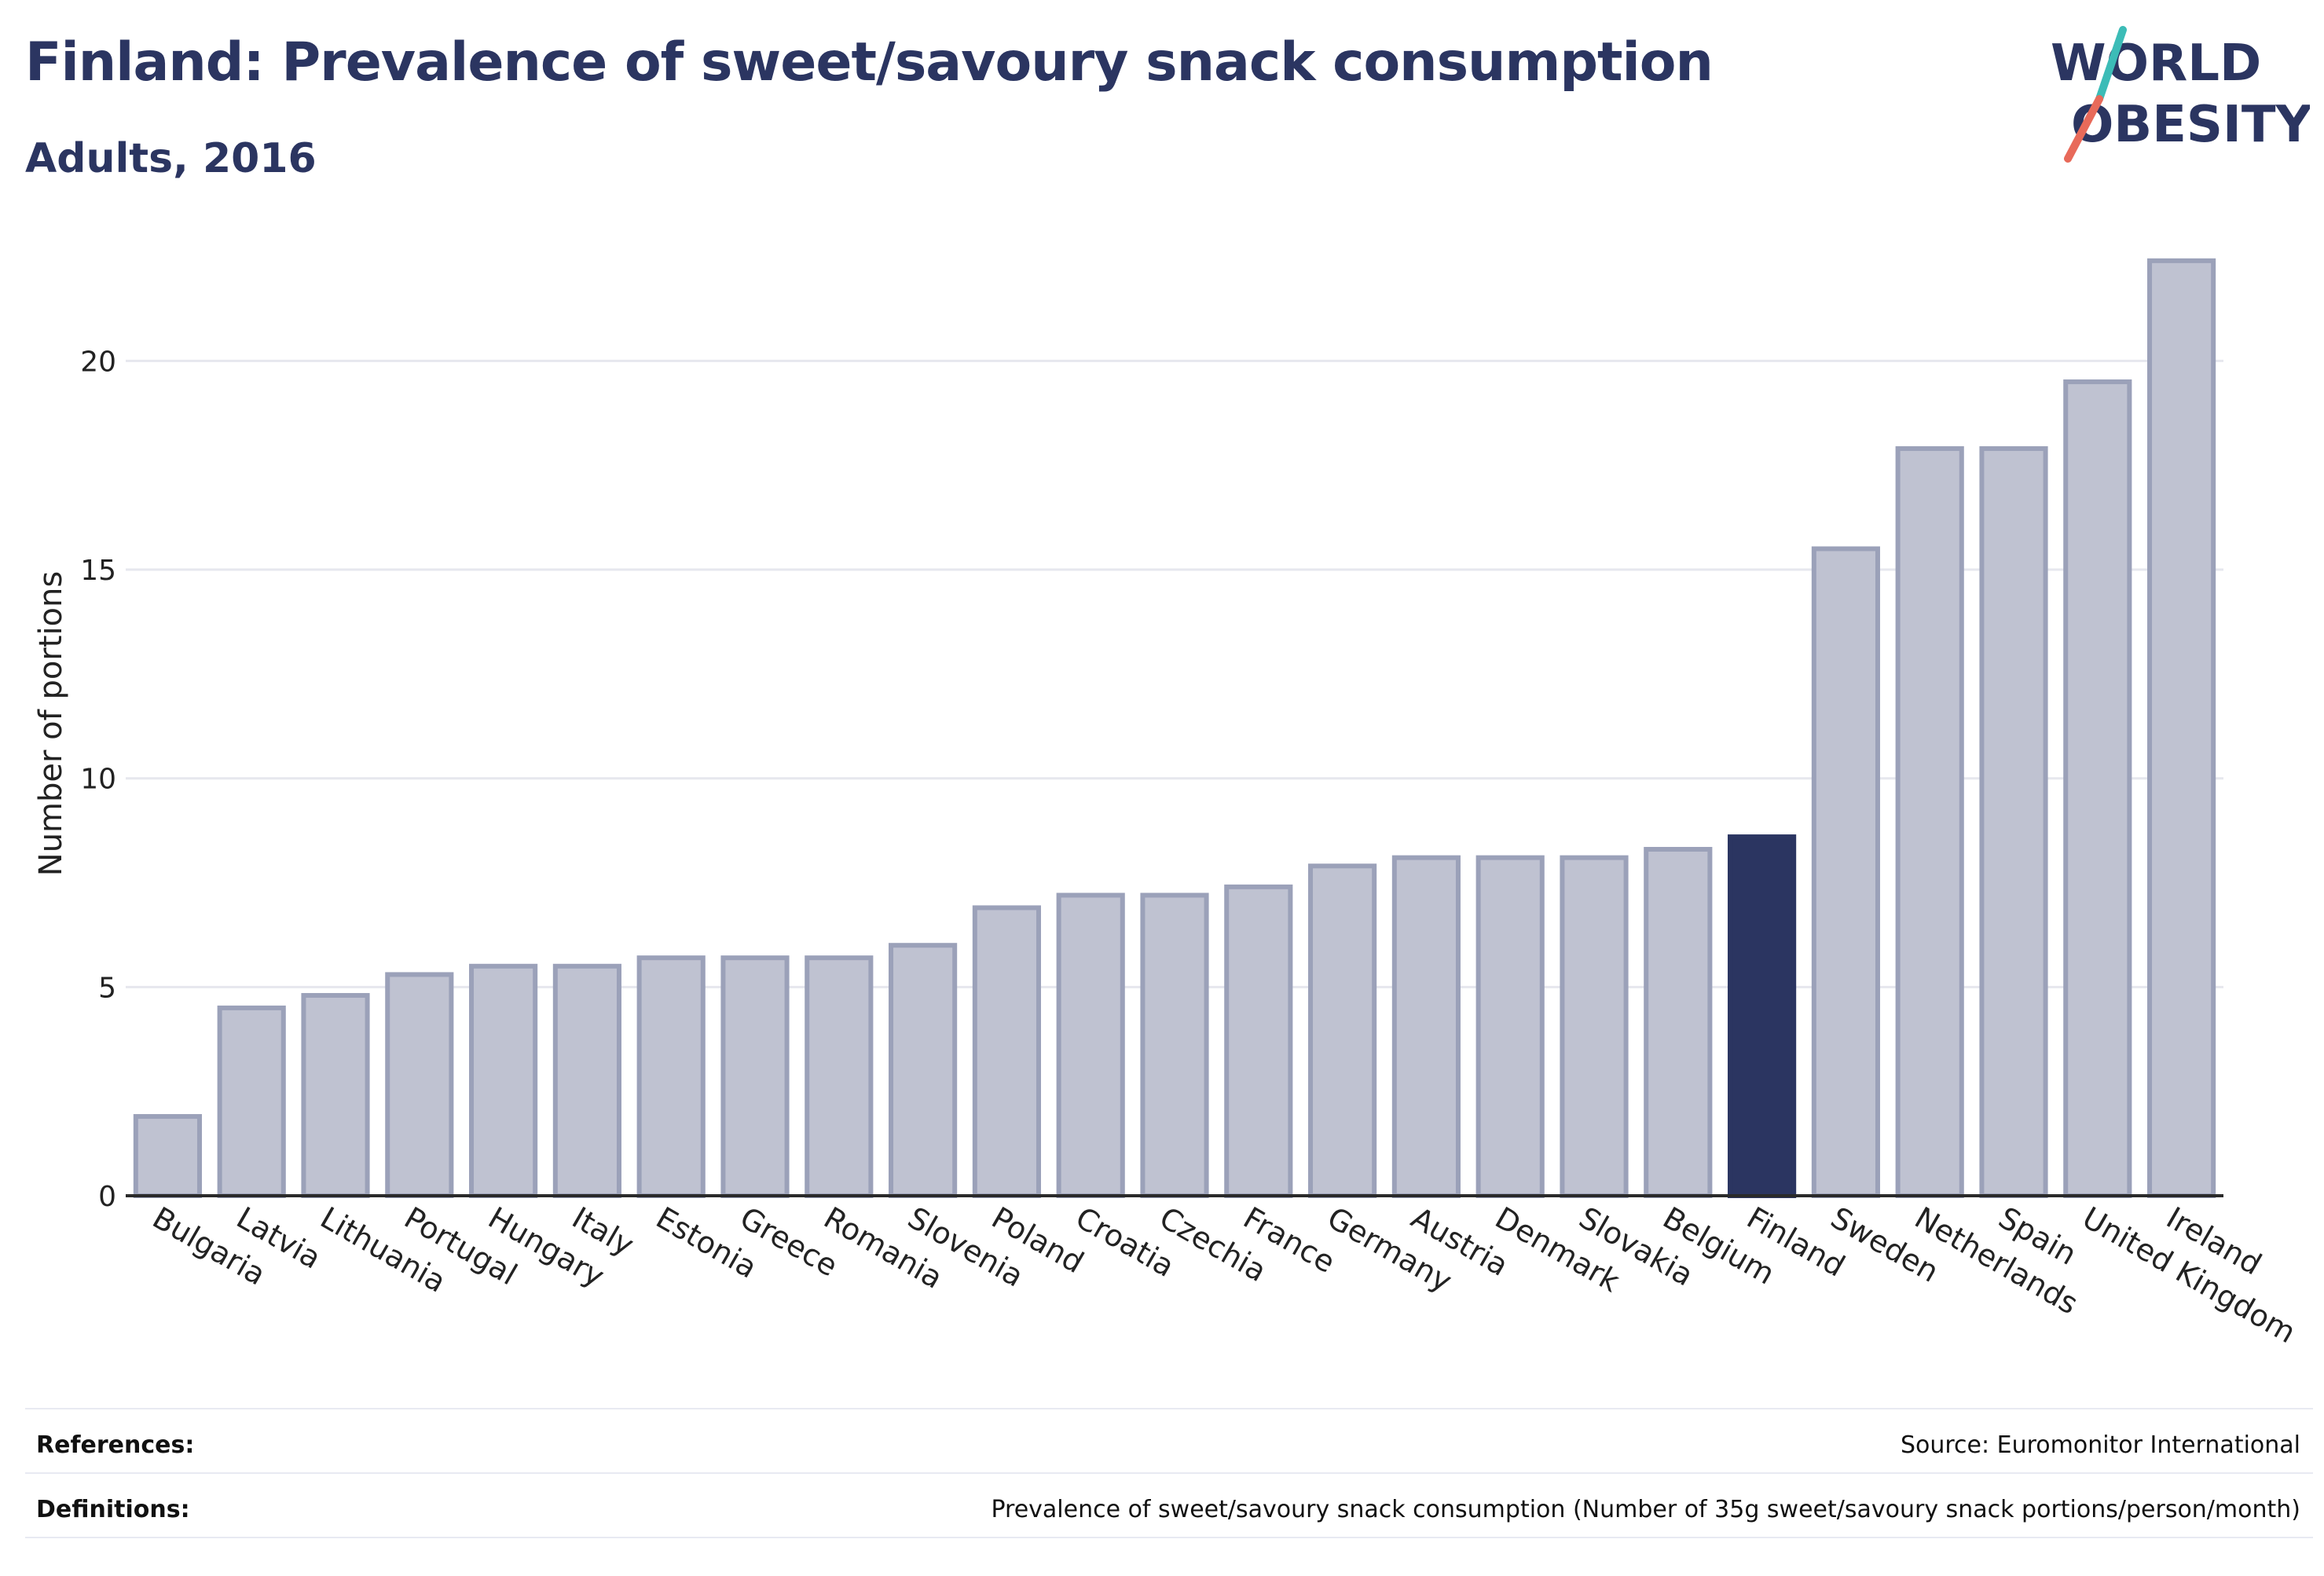  Describe the element at coordinates (1169, 1473) in the screenshot. I see `footer-divider-middle` at that location.